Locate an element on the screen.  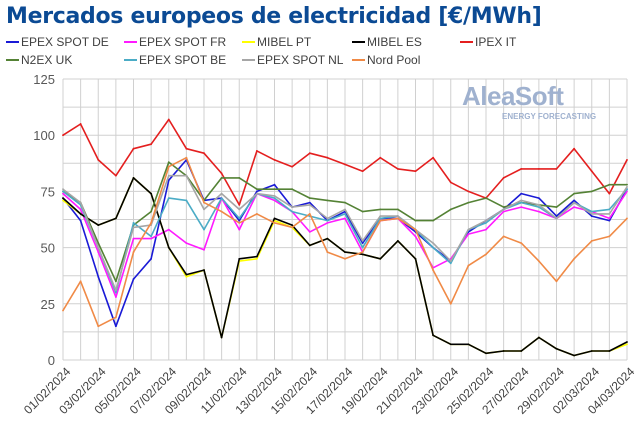
aleasoft-logo: AleaSoft ENERGY FORECASTING is located at coordinates (542, 104).